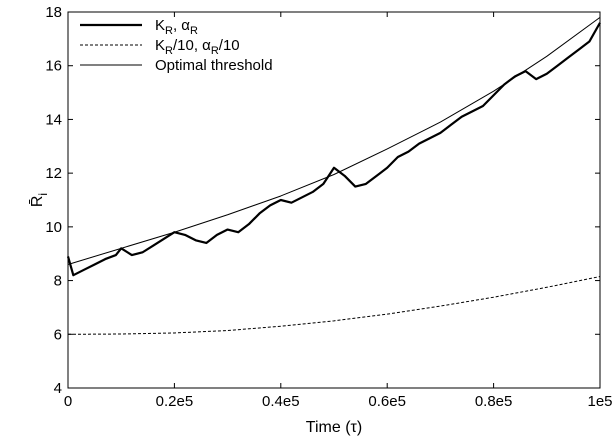 The width and height of the screenshot is (616, 442). I want to click on x-axis-label: Time (τ), so click(334, 427).